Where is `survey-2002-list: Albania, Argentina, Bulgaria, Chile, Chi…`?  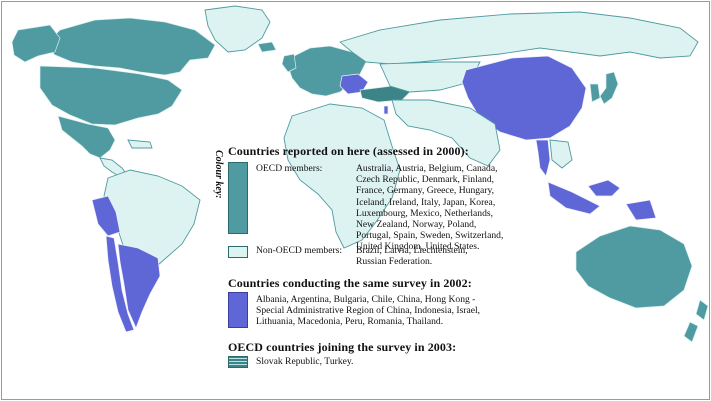
survey-2002-list: Albania, Argentina, Bulgaria, Chile, Chi… is located at coordinates (396, 311).